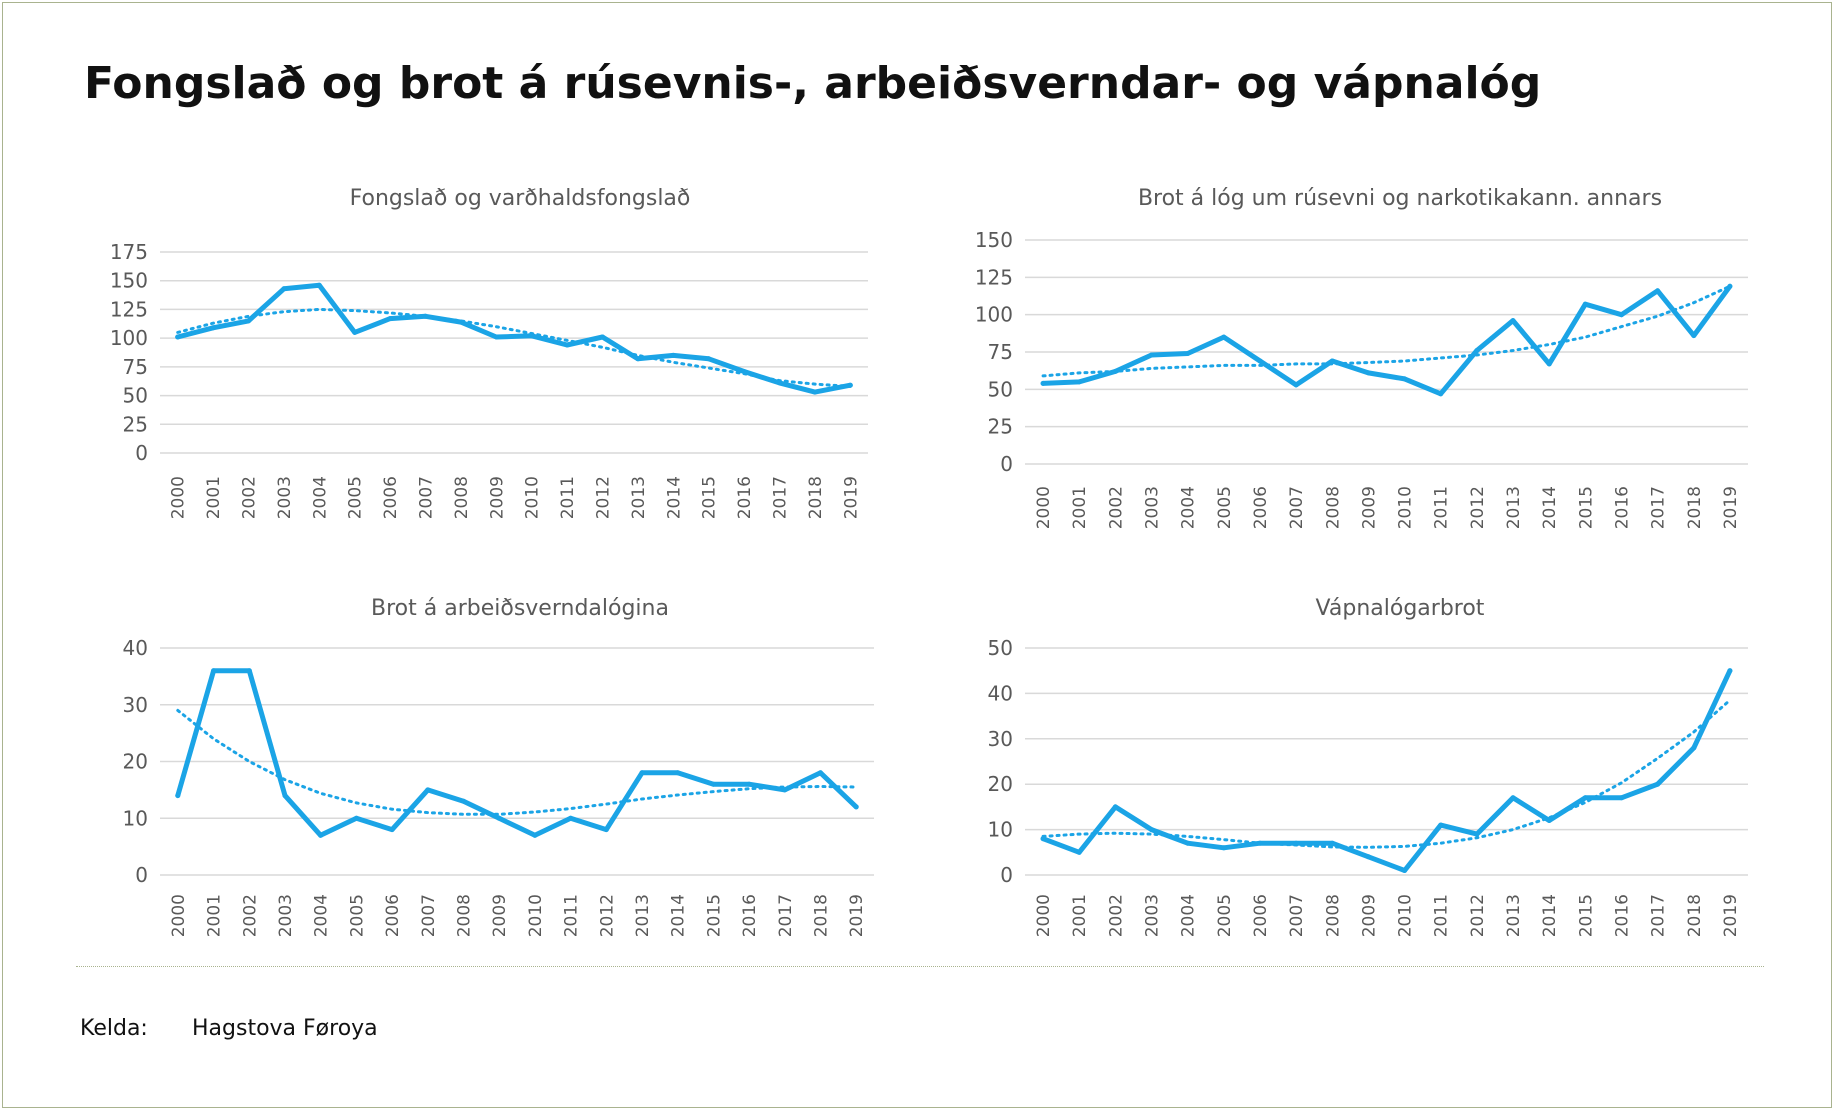 The image size is (1836, 1112). What do you see at coordinates (520, 608) in the screenshot?
I see `chart-title: Brot á arbeiðsverndalógina` at bounding box center [520, 608].